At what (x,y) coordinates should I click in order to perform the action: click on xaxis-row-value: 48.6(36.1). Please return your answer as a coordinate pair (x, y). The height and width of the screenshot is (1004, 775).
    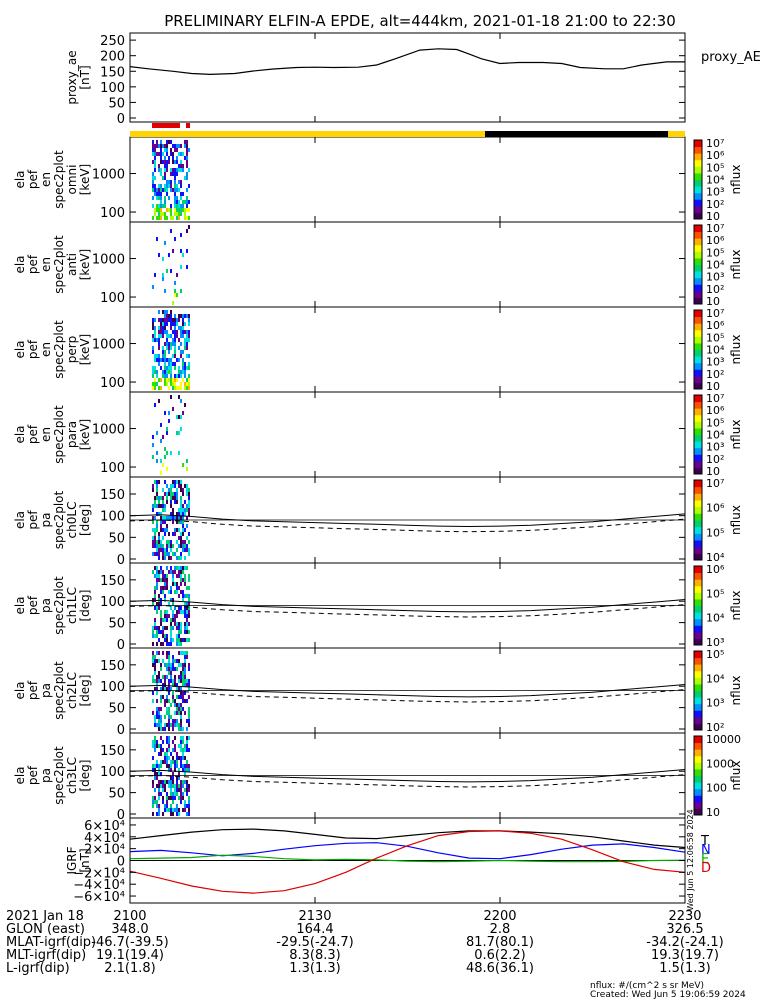
    Looking at the image, I should click on (500, 968).